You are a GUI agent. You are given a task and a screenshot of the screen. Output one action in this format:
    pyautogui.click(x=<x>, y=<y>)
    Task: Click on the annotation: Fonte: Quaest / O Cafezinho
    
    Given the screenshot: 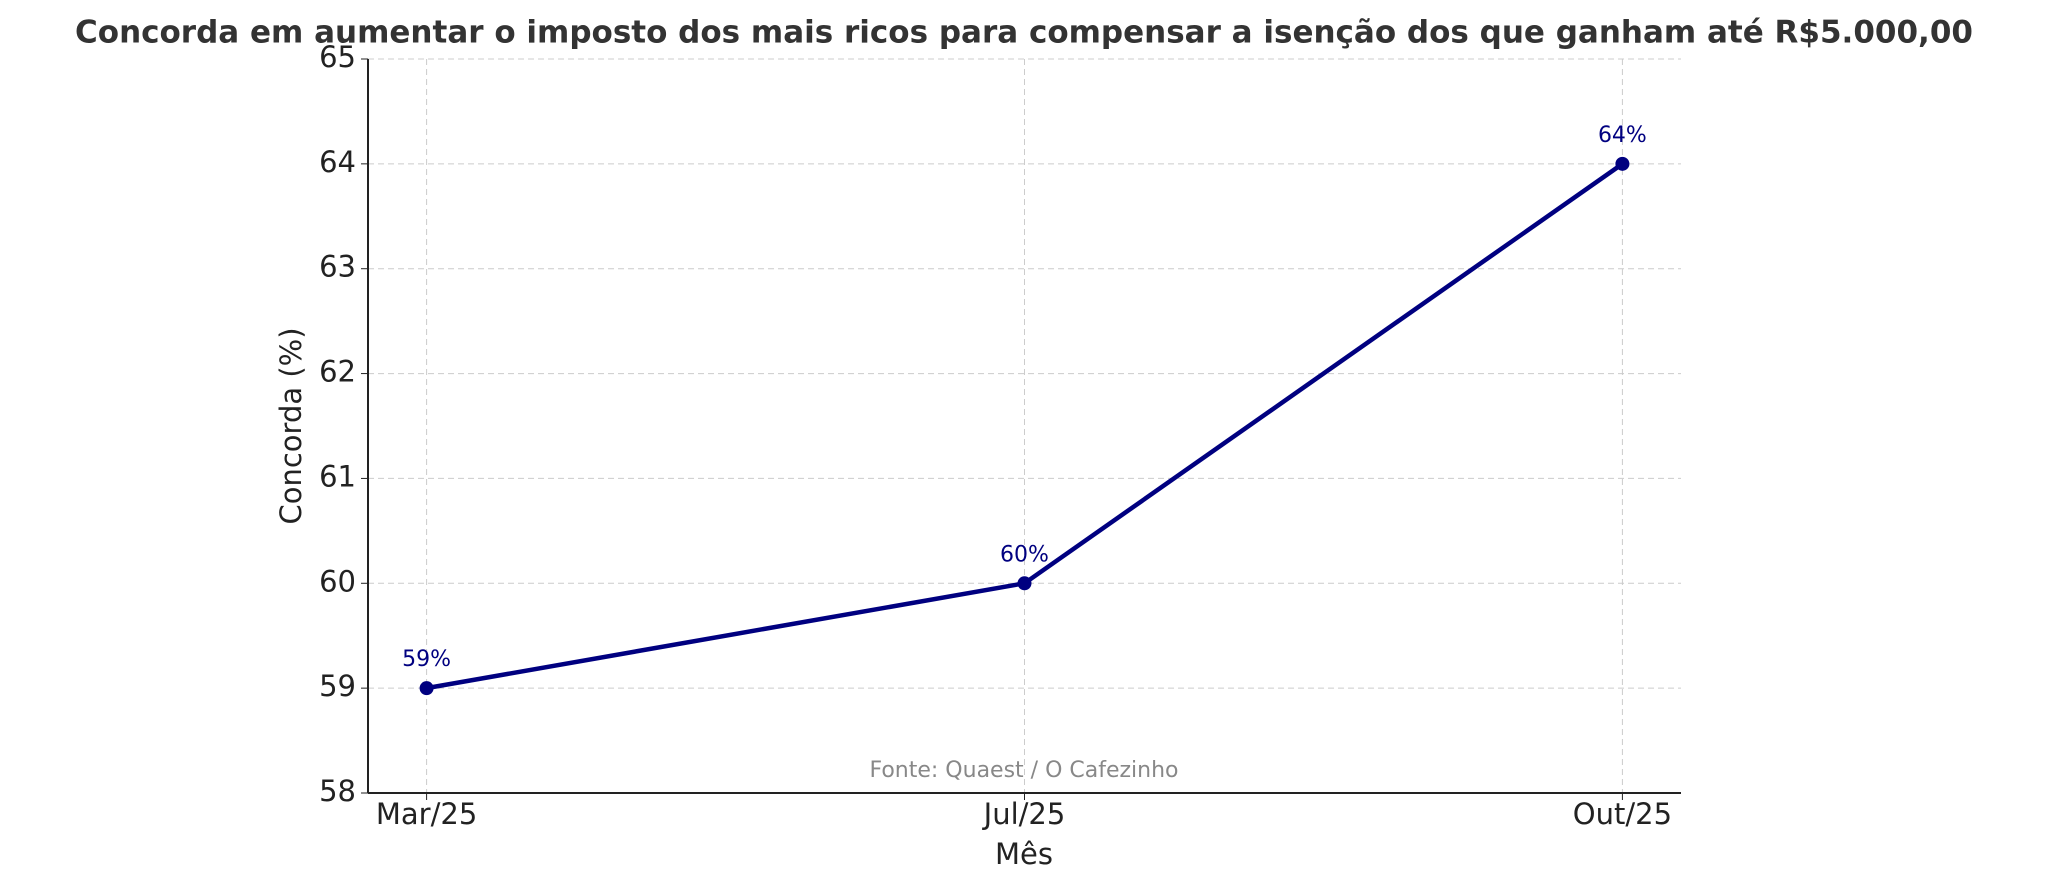 What is the action you would take?
    pyautogui.click(x=1023, y=770)
    